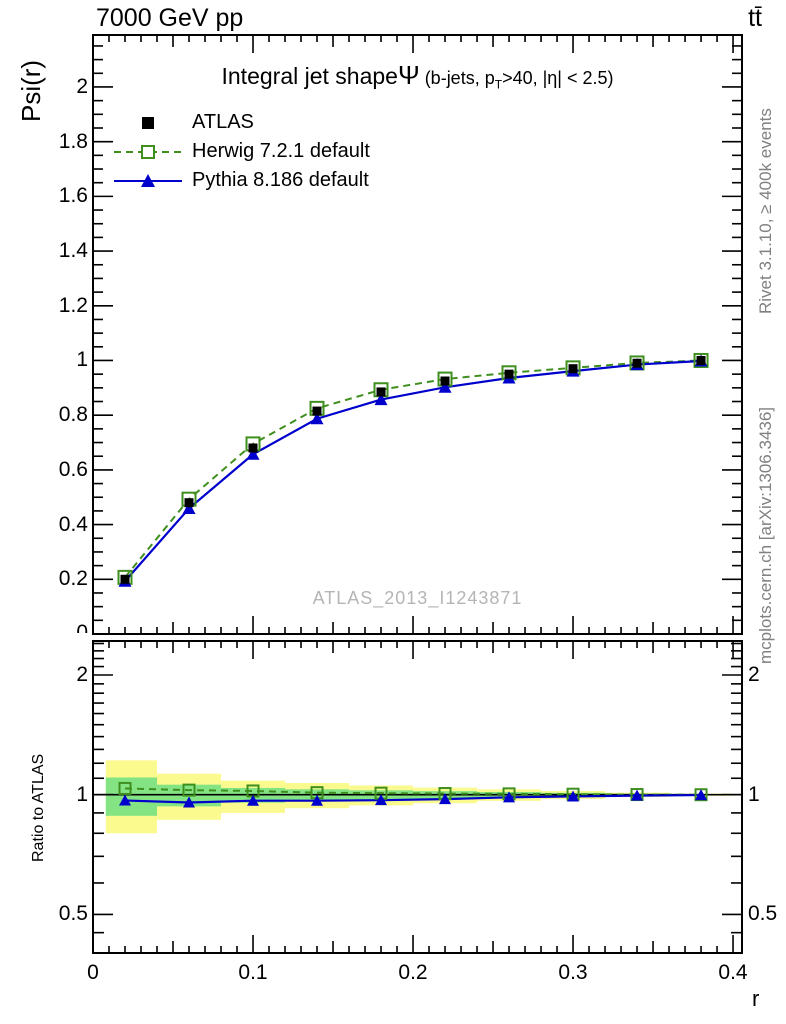 The width and height of the screenshot is (786, 1024). Describe the element at coordinates (280, 180) in the screenshot. I see `legend-label: Pythia 8.186 default` at that location.